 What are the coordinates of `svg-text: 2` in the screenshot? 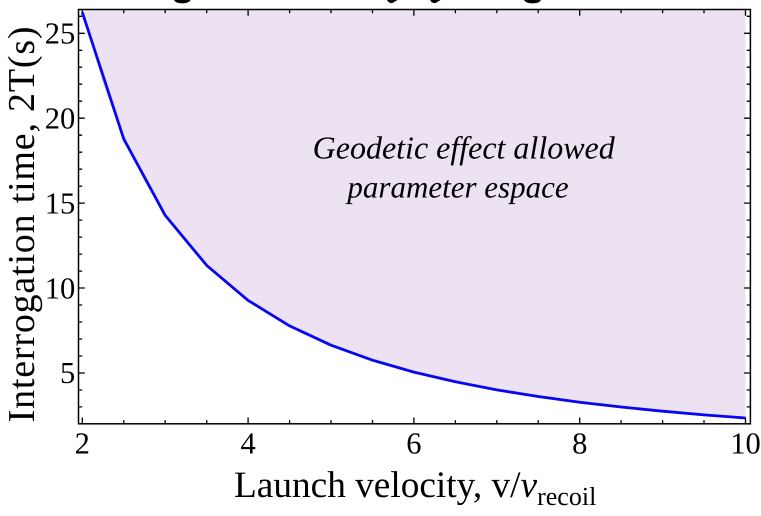 It's located at (82, 444).